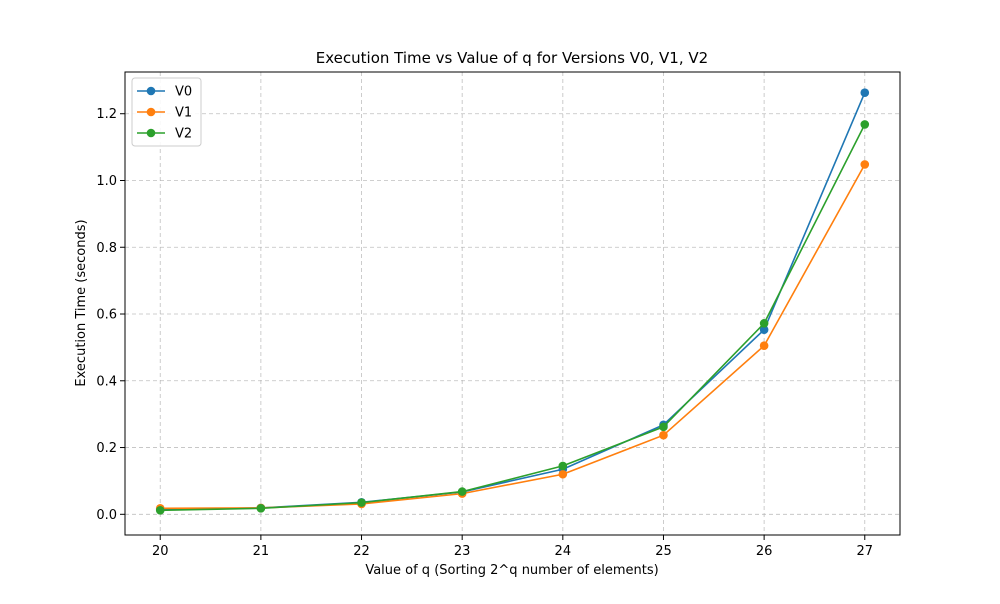  Describe the element at coordinates (361, 551) in the screenshot. I see `x-tick-label: 22` at that location.